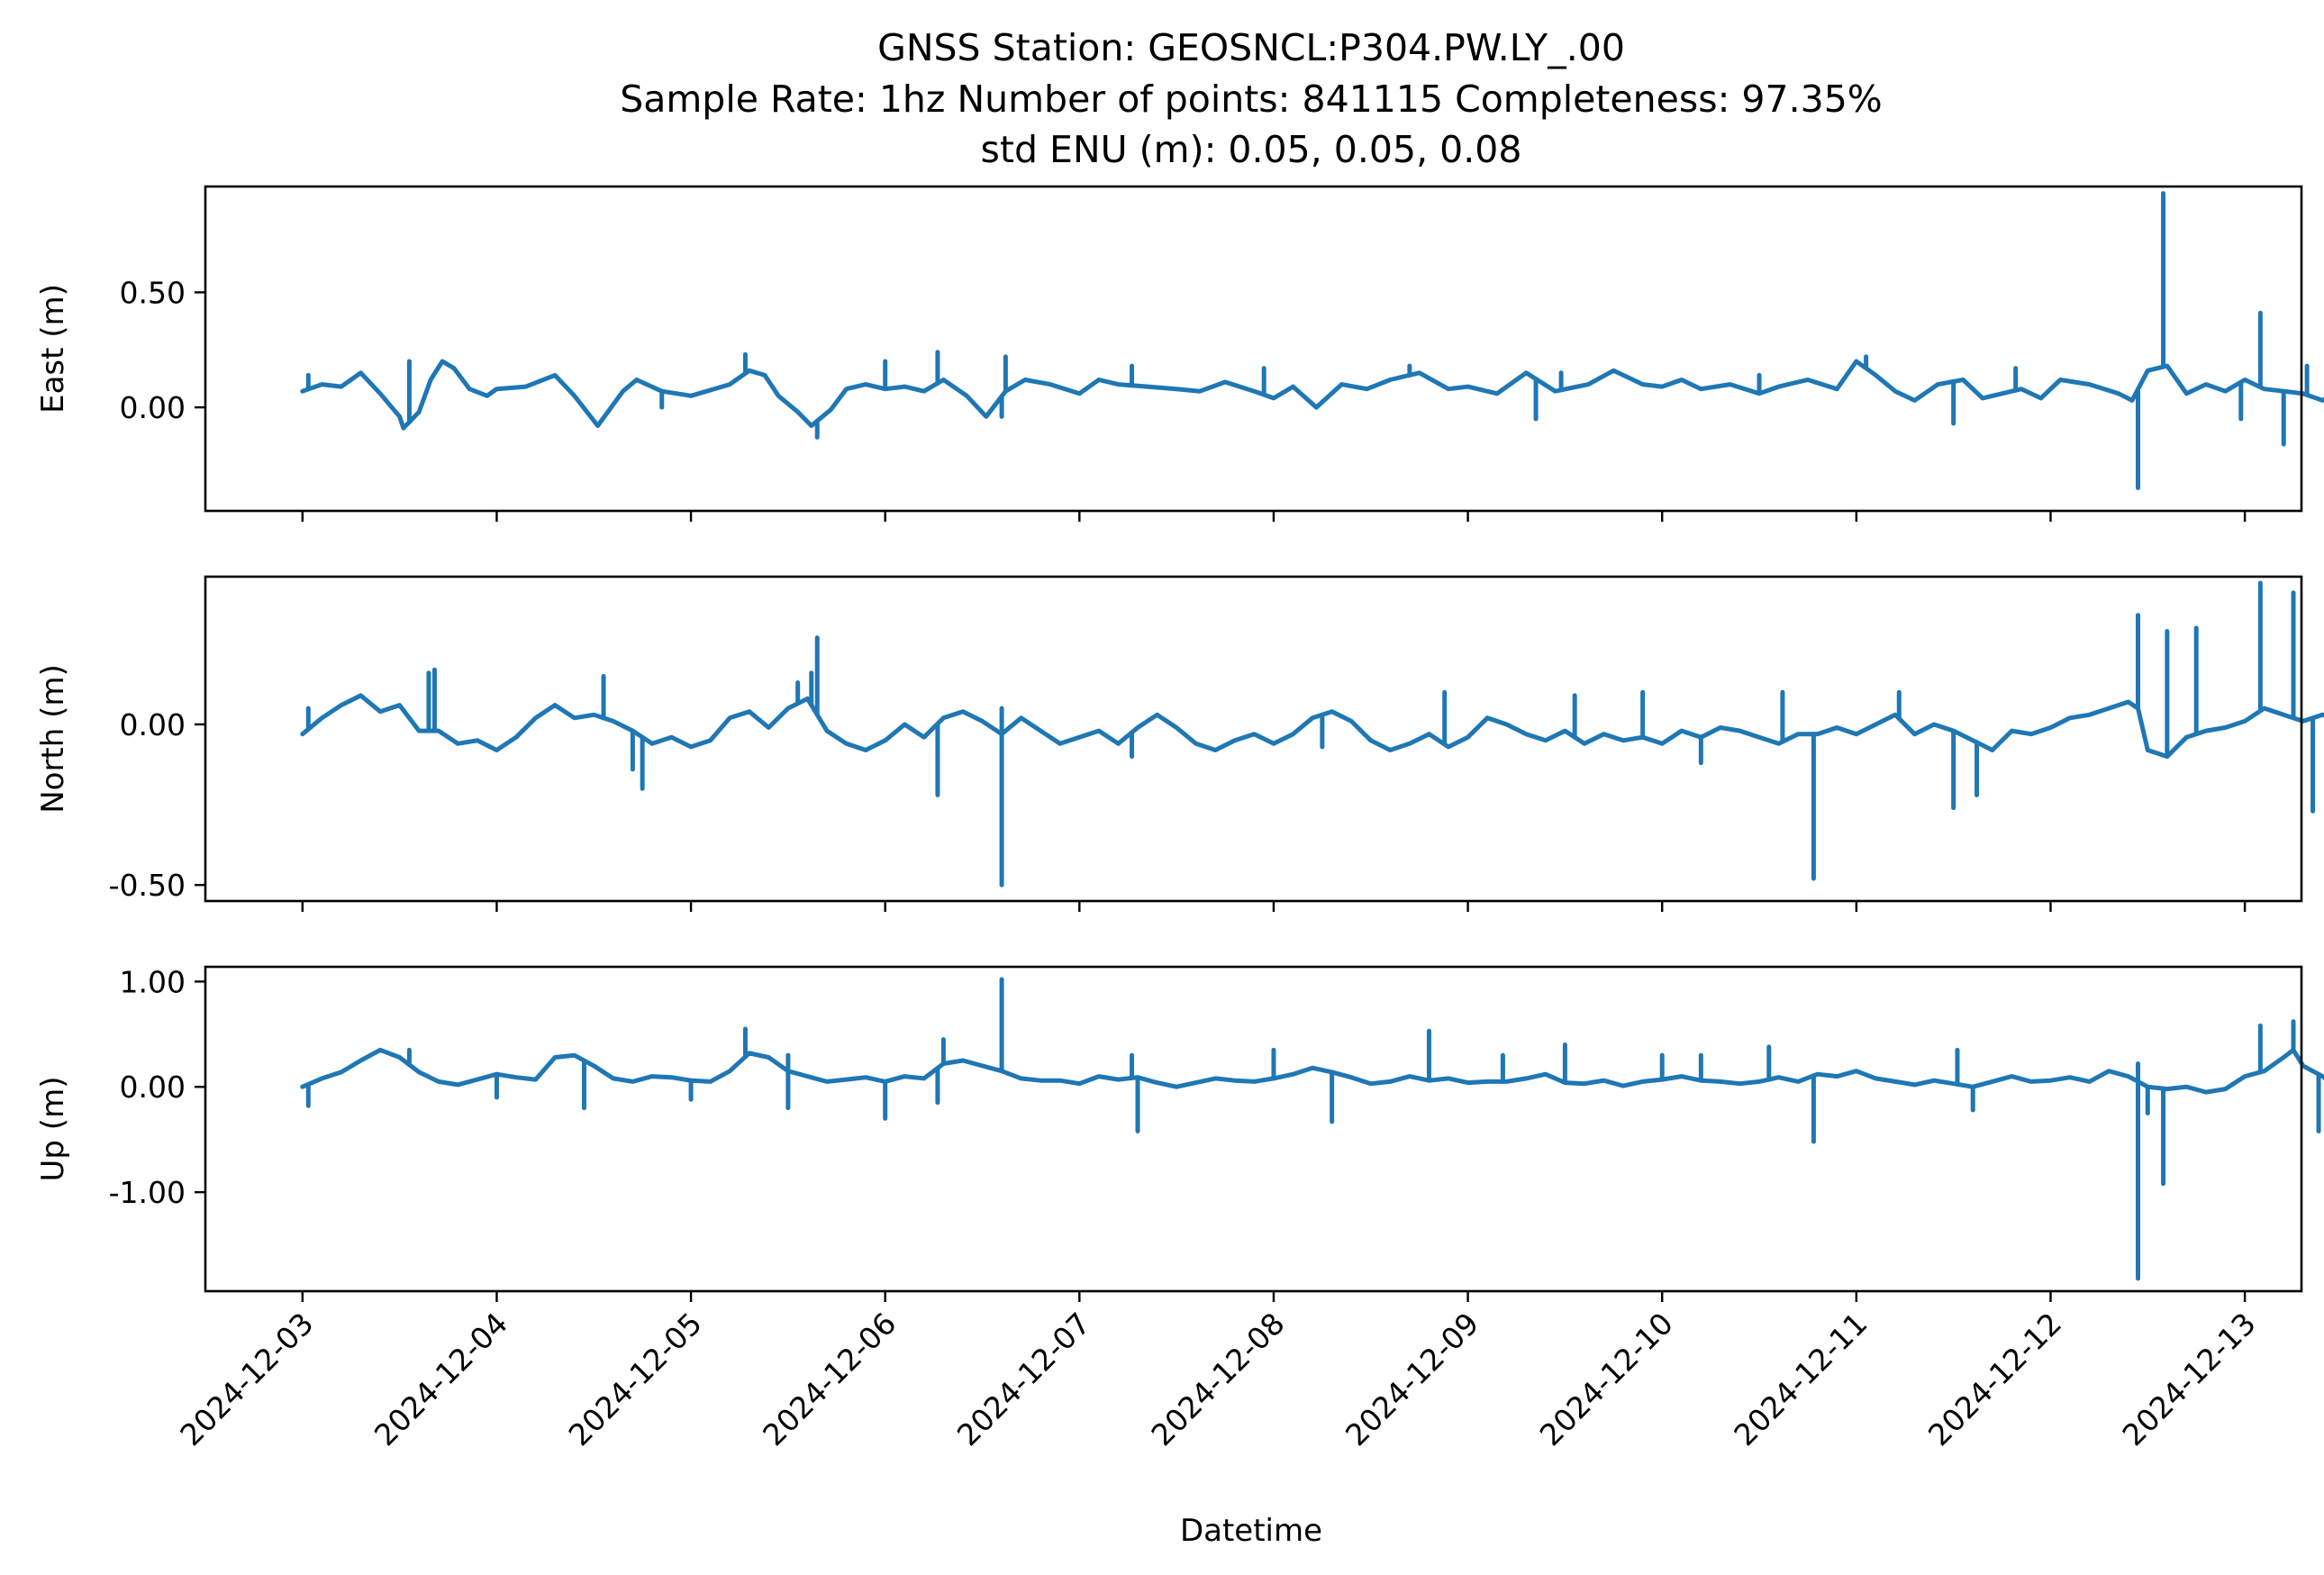 This screenshot has width=2324, height=1575. I want to click on x-tick-label: 2024-12-05, so click(636, 1379).